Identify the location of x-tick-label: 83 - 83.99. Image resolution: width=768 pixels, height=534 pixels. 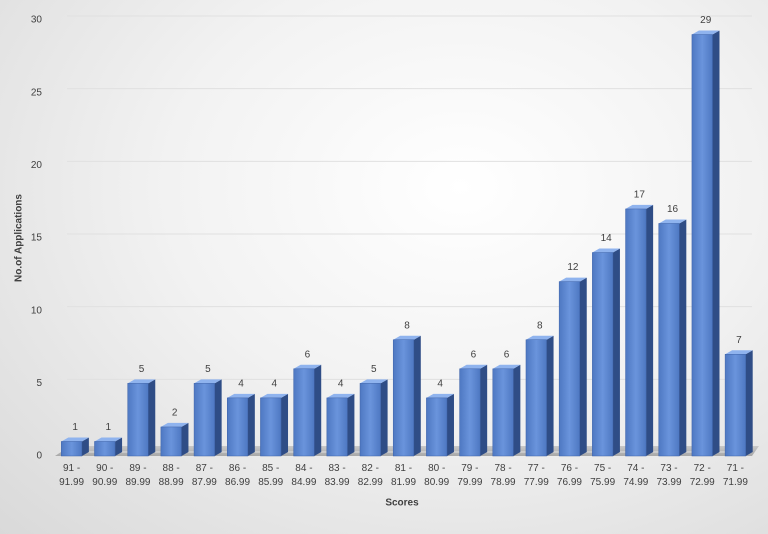
(337, 475).